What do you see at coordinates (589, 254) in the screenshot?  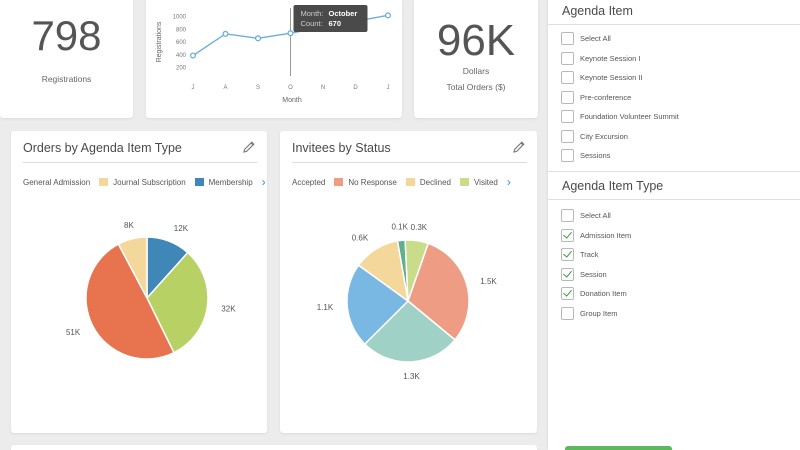 I see `checkbox-label: Track` at bounding box center [589, 254].